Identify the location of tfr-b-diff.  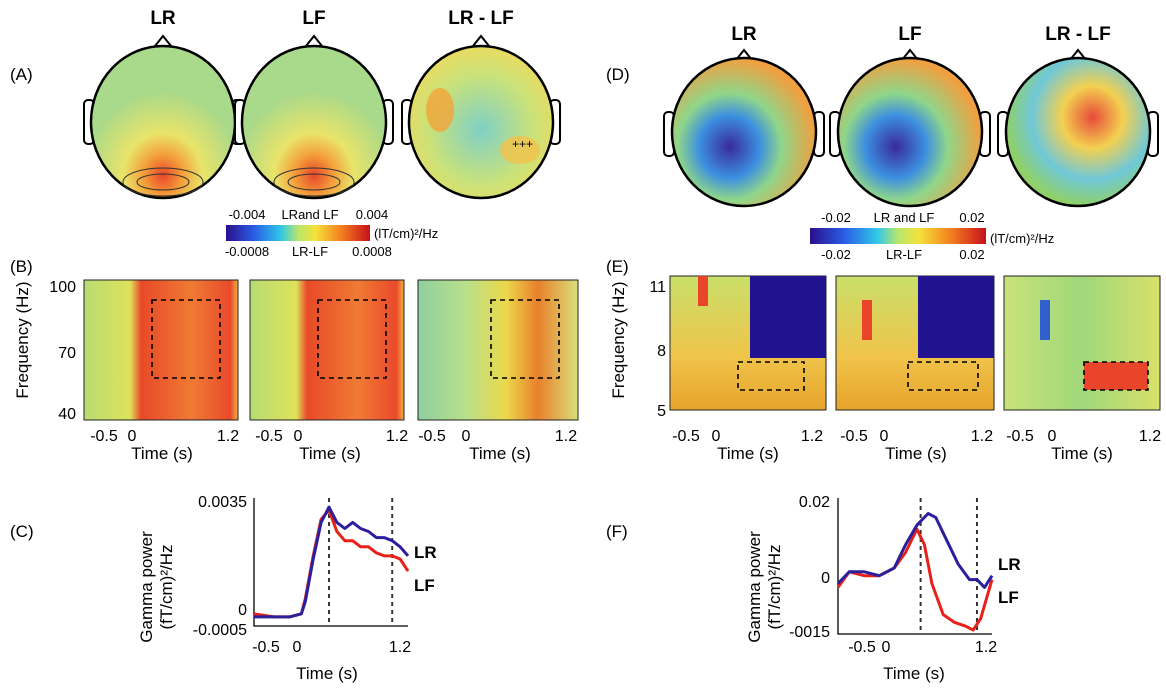
(498, 350).